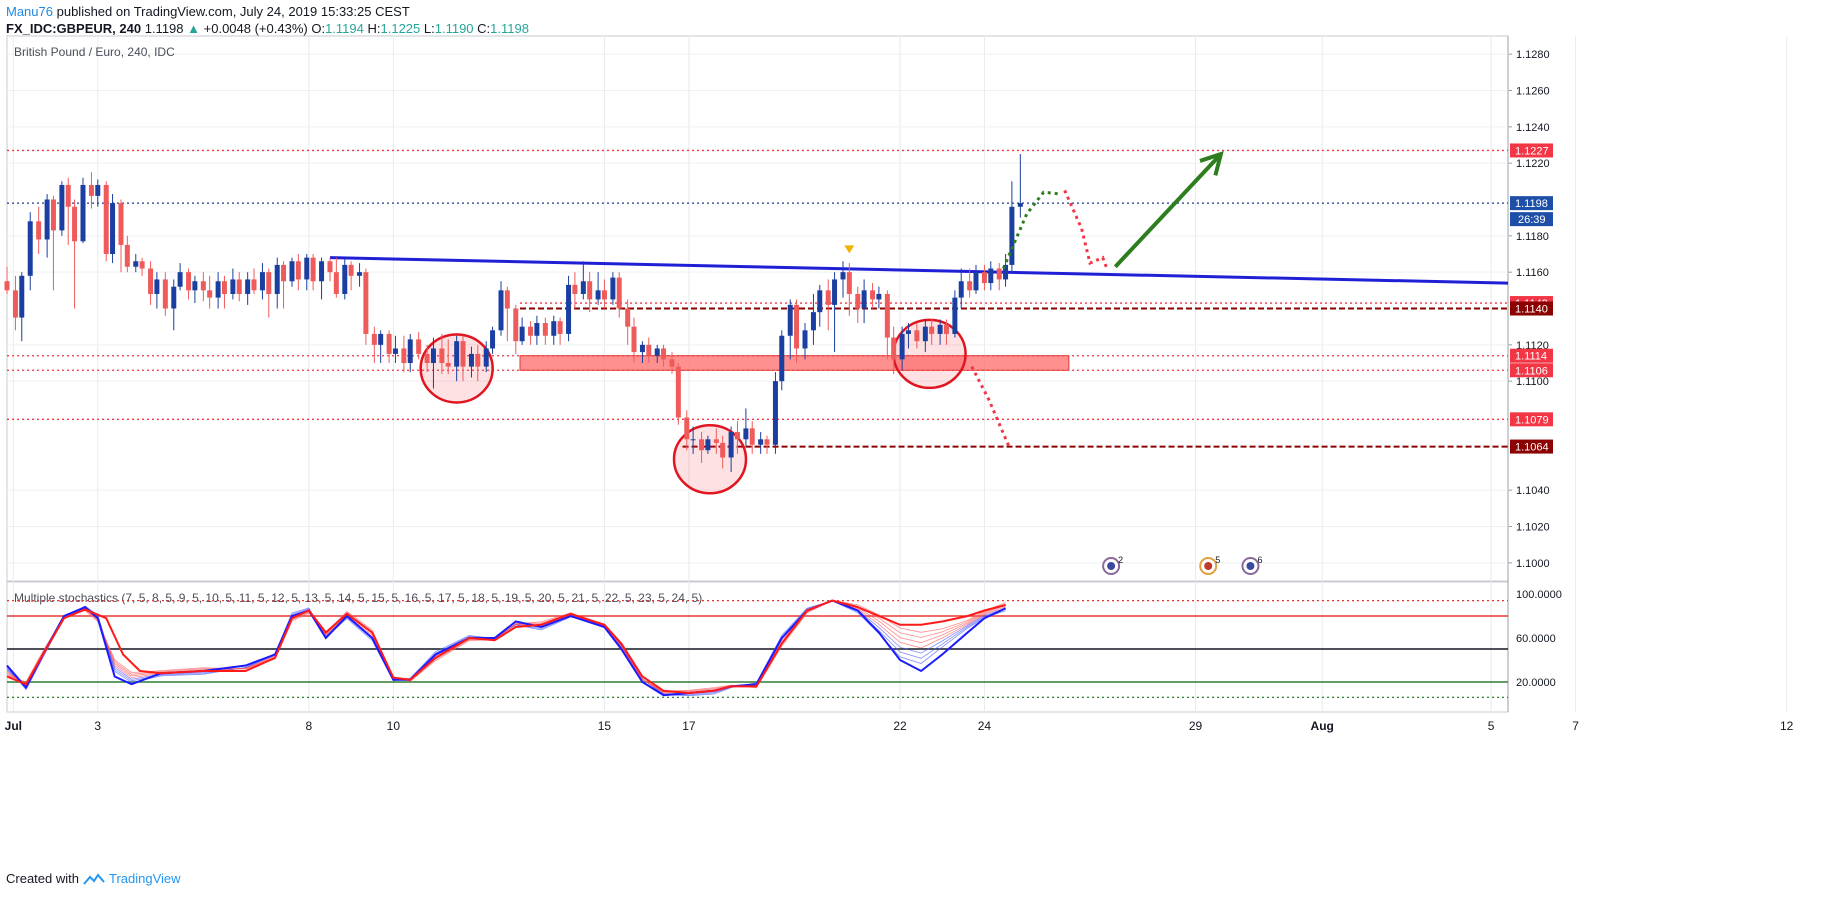  What do you see at coordinates (1536, 683) in the screenshot?
I see `oscillator-tick-label: 20.0000` at bounding box center [1536, 683].